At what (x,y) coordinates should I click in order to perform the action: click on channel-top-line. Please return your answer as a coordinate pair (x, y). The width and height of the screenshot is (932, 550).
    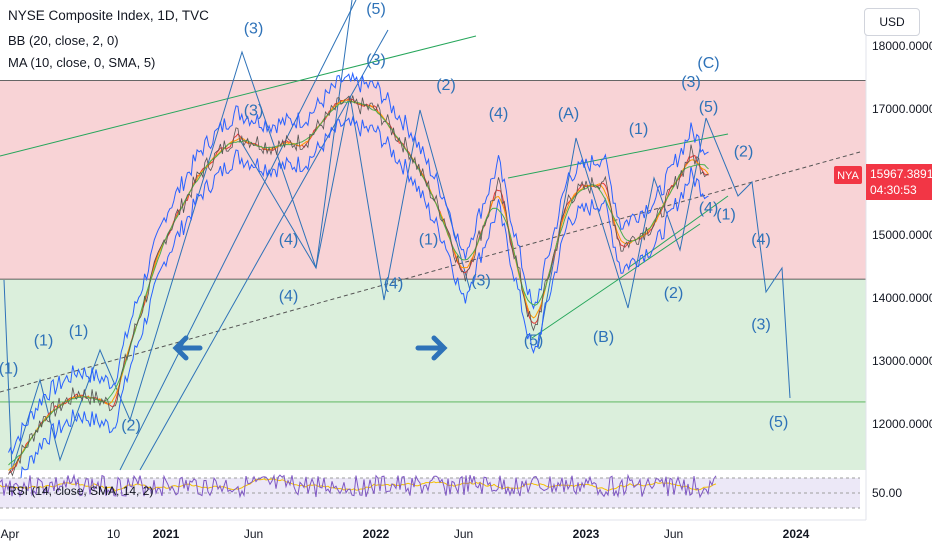
    Looking at the image, I should click on (618, 156).